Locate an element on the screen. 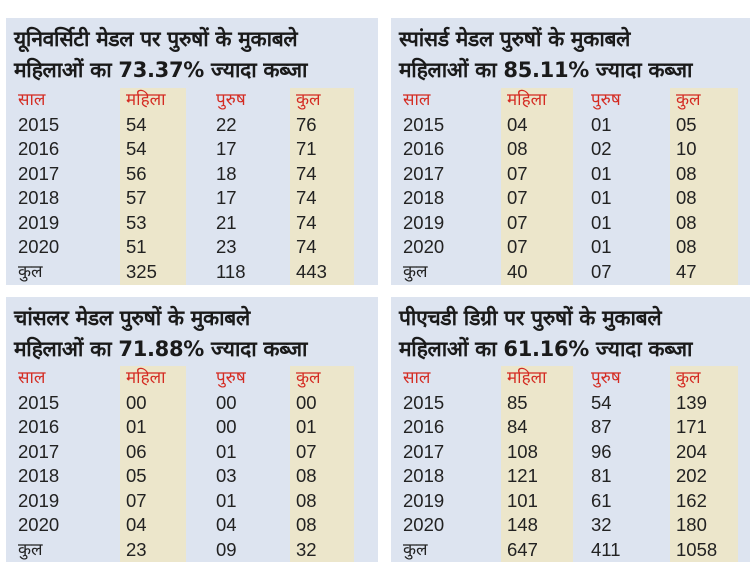  year-2019-row: 2019 07 01 08 is located at coordinates (192, 501).